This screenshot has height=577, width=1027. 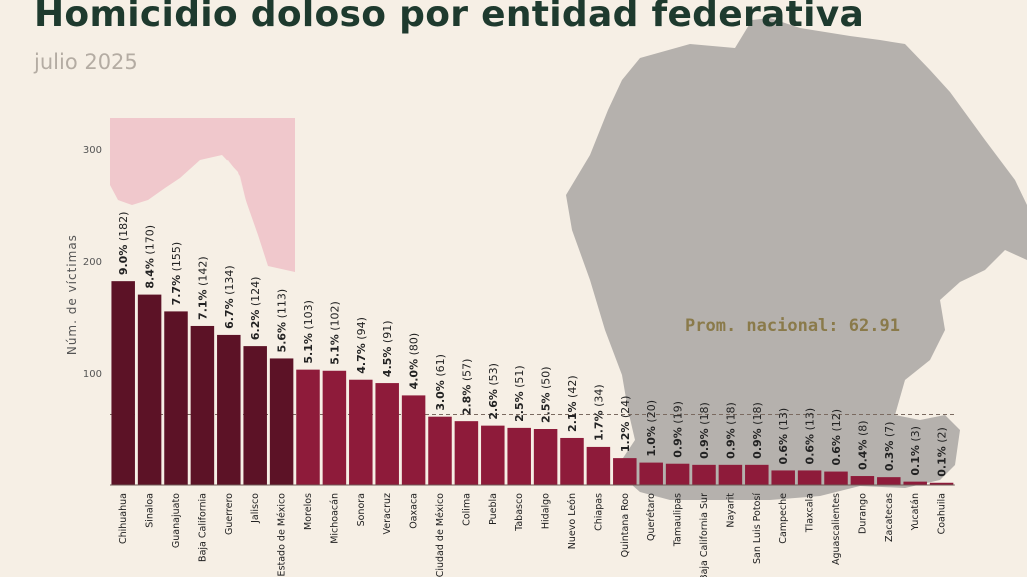 What do you see at coordinates (440, 535) in the screenshot?
I see `category-label: Ciudad de México` at bounding box center [440, 535].